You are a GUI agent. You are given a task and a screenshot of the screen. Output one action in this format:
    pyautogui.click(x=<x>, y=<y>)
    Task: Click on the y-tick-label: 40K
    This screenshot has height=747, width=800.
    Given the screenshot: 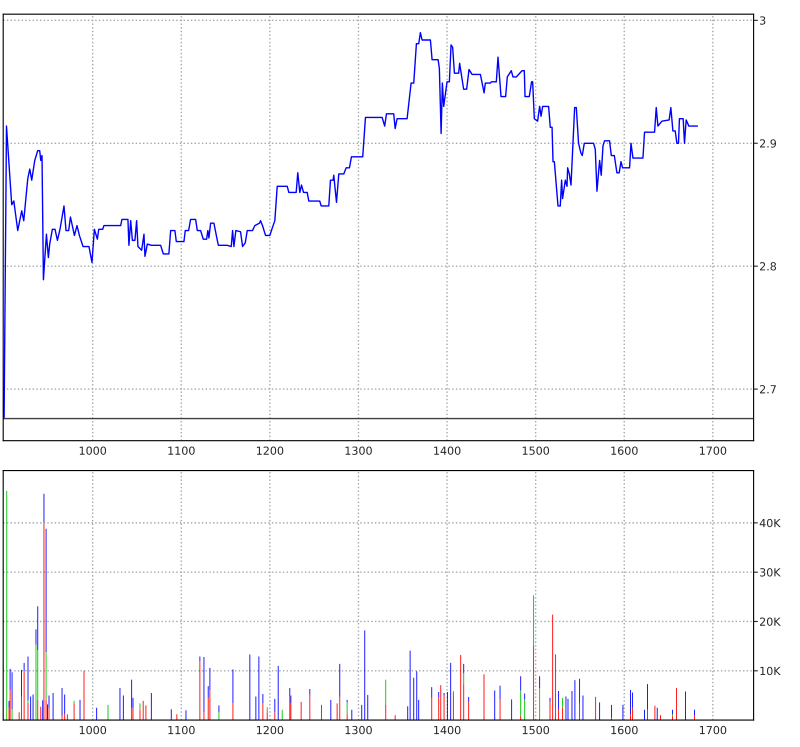 What is the action you would take?
    pyautogui.click(x=770, y=523)
    